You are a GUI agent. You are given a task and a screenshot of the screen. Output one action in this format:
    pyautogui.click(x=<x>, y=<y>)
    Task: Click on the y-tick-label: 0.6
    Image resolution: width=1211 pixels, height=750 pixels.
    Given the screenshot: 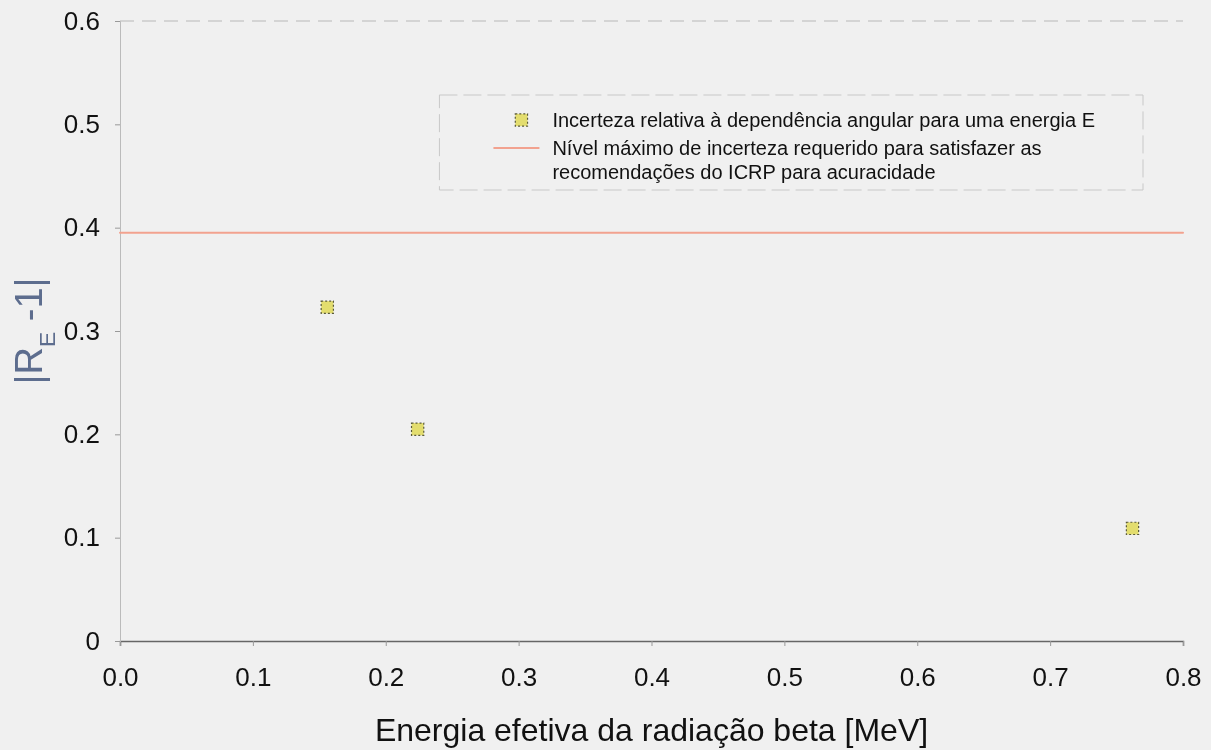 What is the action you would take?
    pyautogui.click(x=81, y=20)
    